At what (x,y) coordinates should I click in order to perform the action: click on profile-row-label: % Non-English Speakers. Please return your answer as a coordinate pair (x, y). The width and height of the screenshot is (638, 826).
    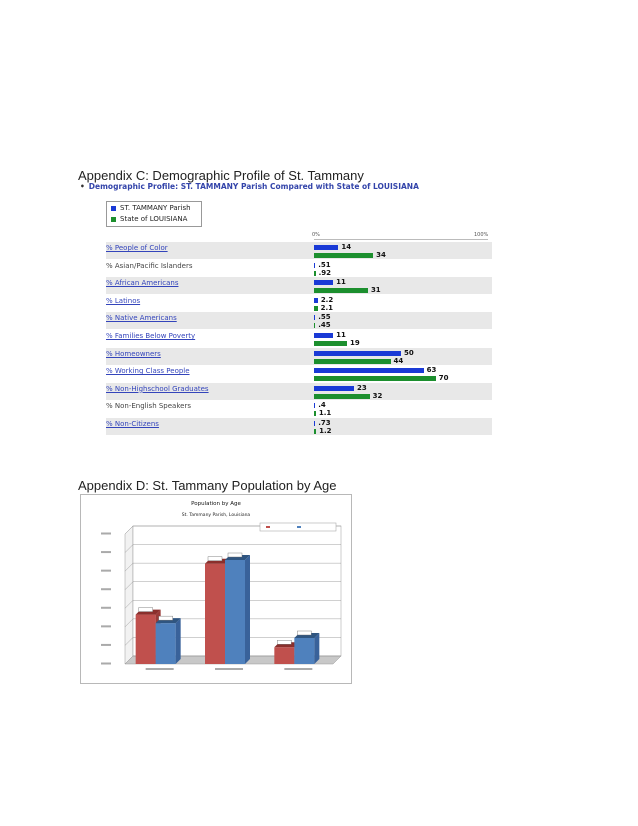
    Looking at the image, I should click on (148, 406).